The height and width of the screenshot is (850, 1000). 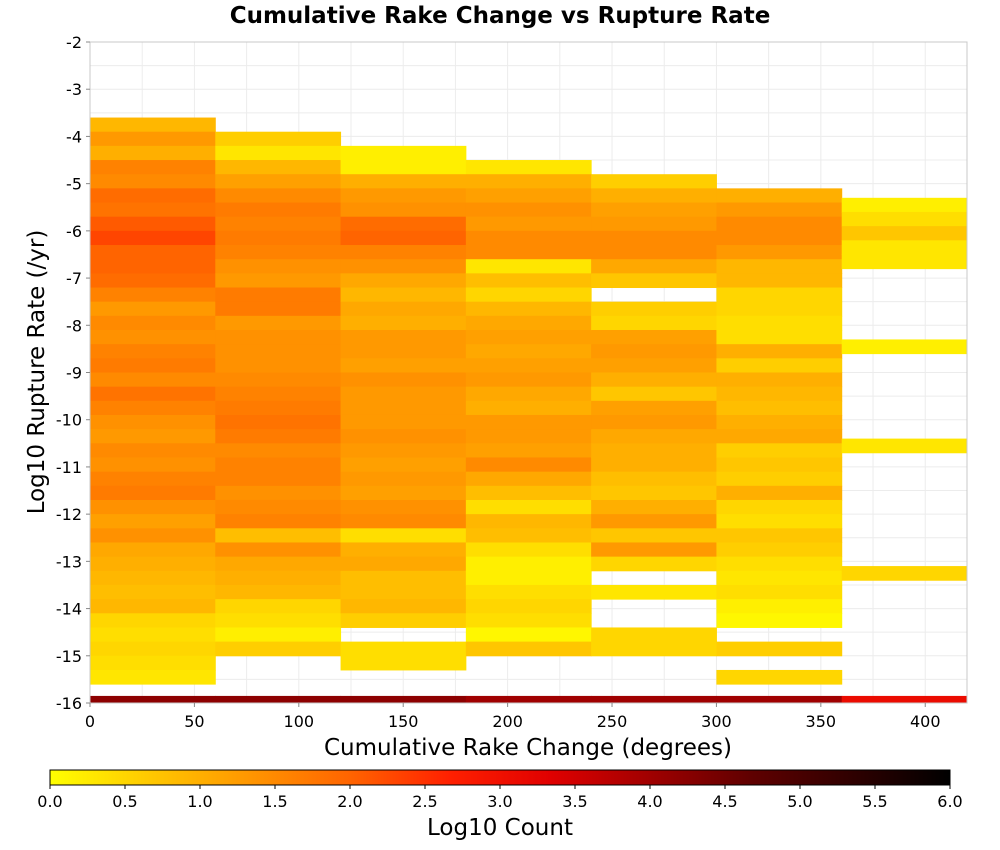 I want to click on y-tick-label: -12, so click(x=69, y=514).